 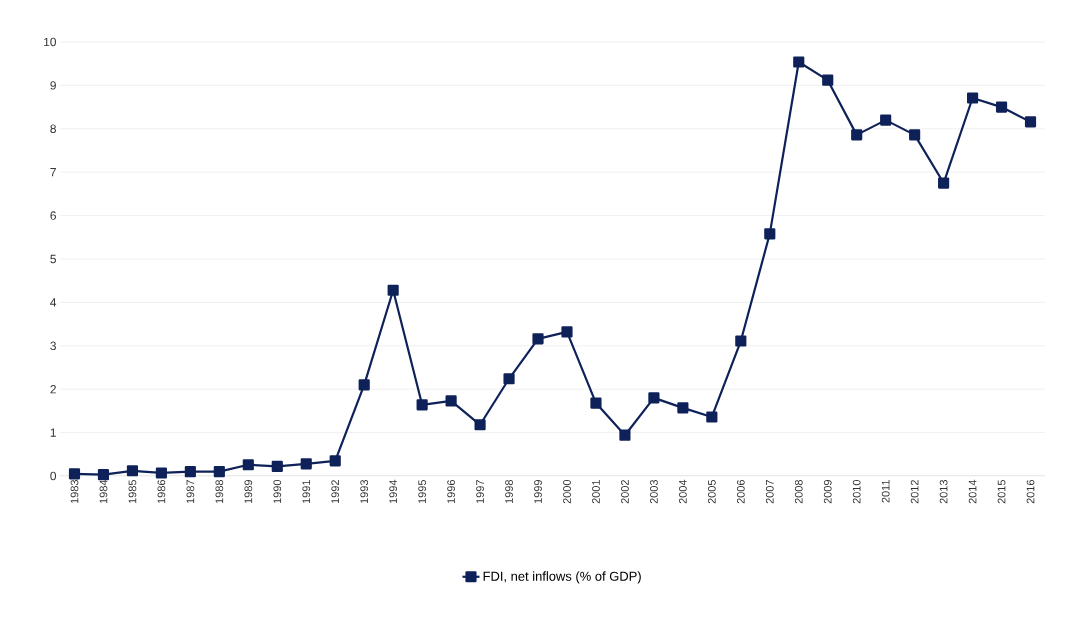 What do you see at coordinates (53, 85) in the screenshot?
I see `y-tick-label: 9` at bounding box center [53, 85].